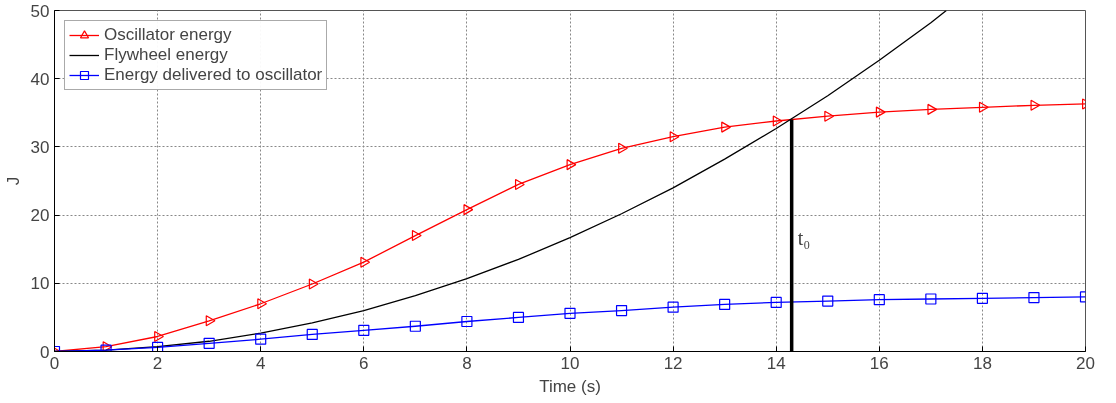 This screenshot has width=1116, height=403. Describe the element at coordinates (673, 363) in the screenshot. I see `x-tick-label: 12` at that location.